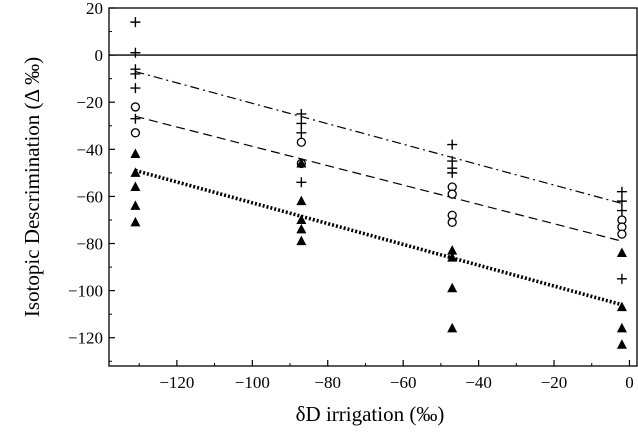  What do you see at coordinates (85, 291) in the screenshot?
I see `y-tick-label: −100` at bounding box center [85, 291].